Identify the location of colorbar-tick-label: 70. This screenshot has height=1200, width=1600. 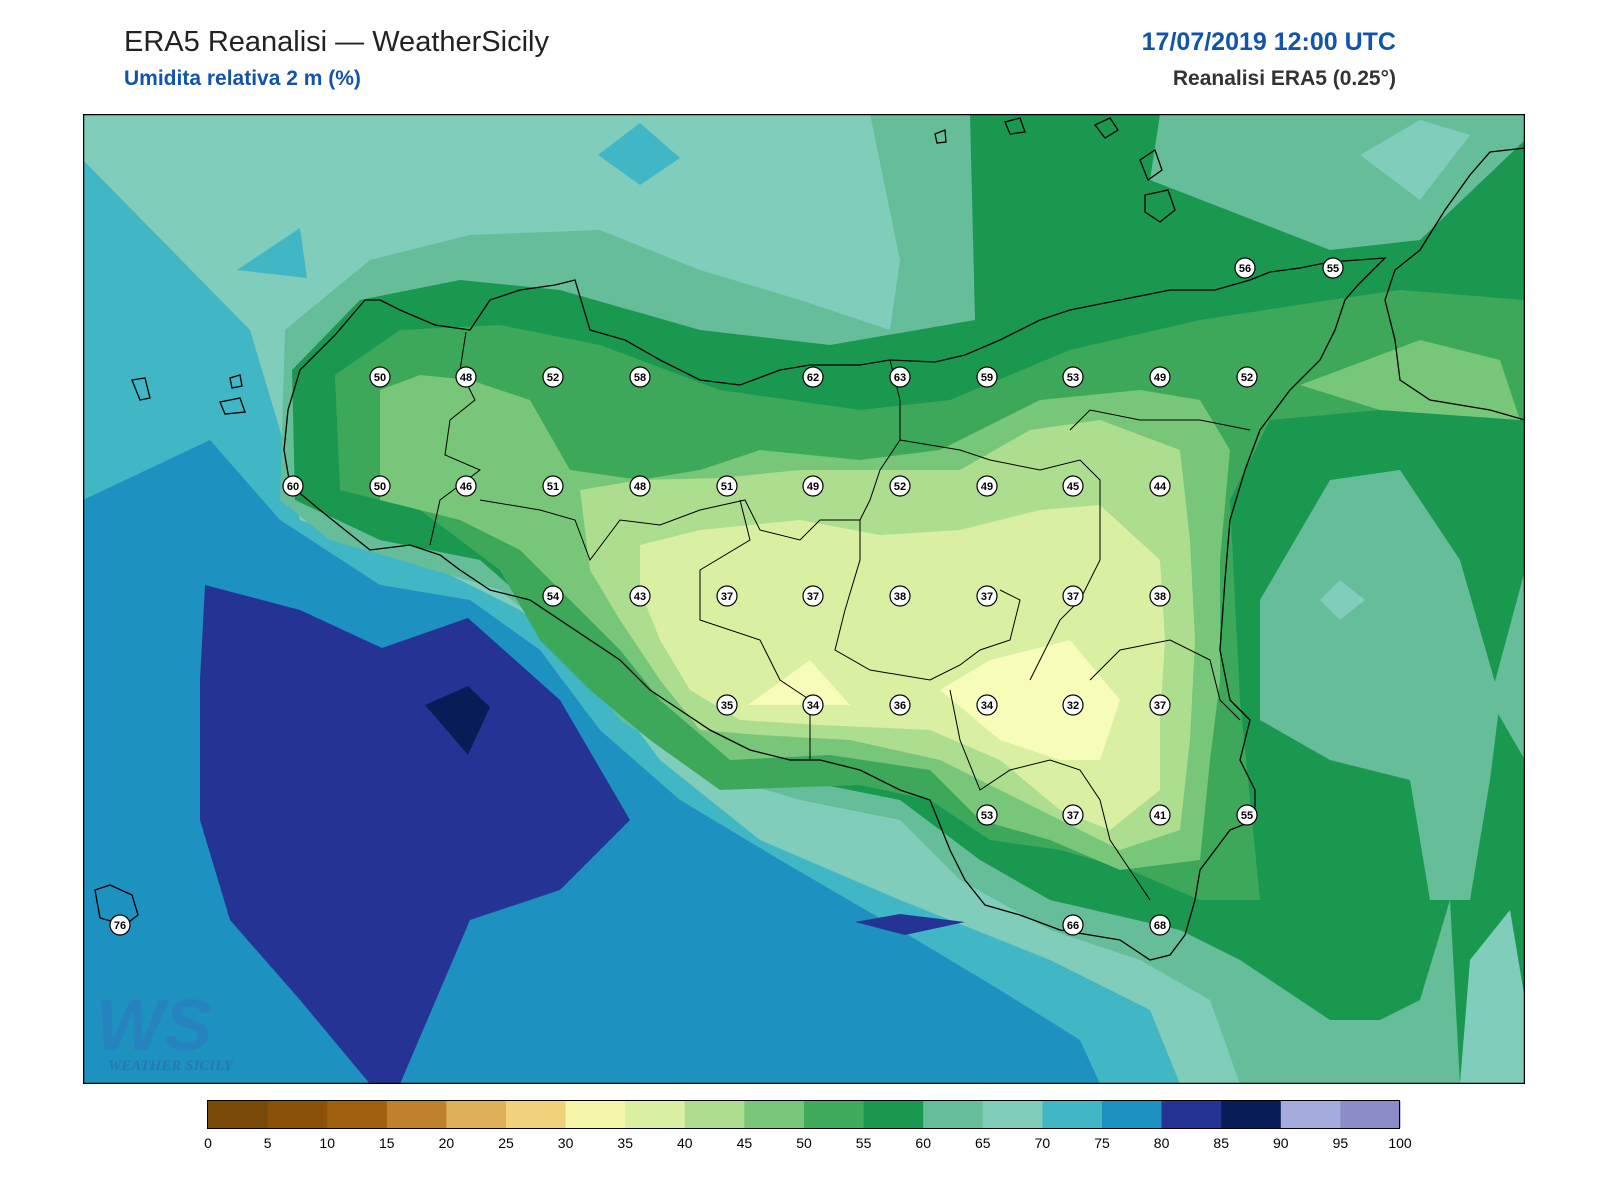
(1043, 1143).